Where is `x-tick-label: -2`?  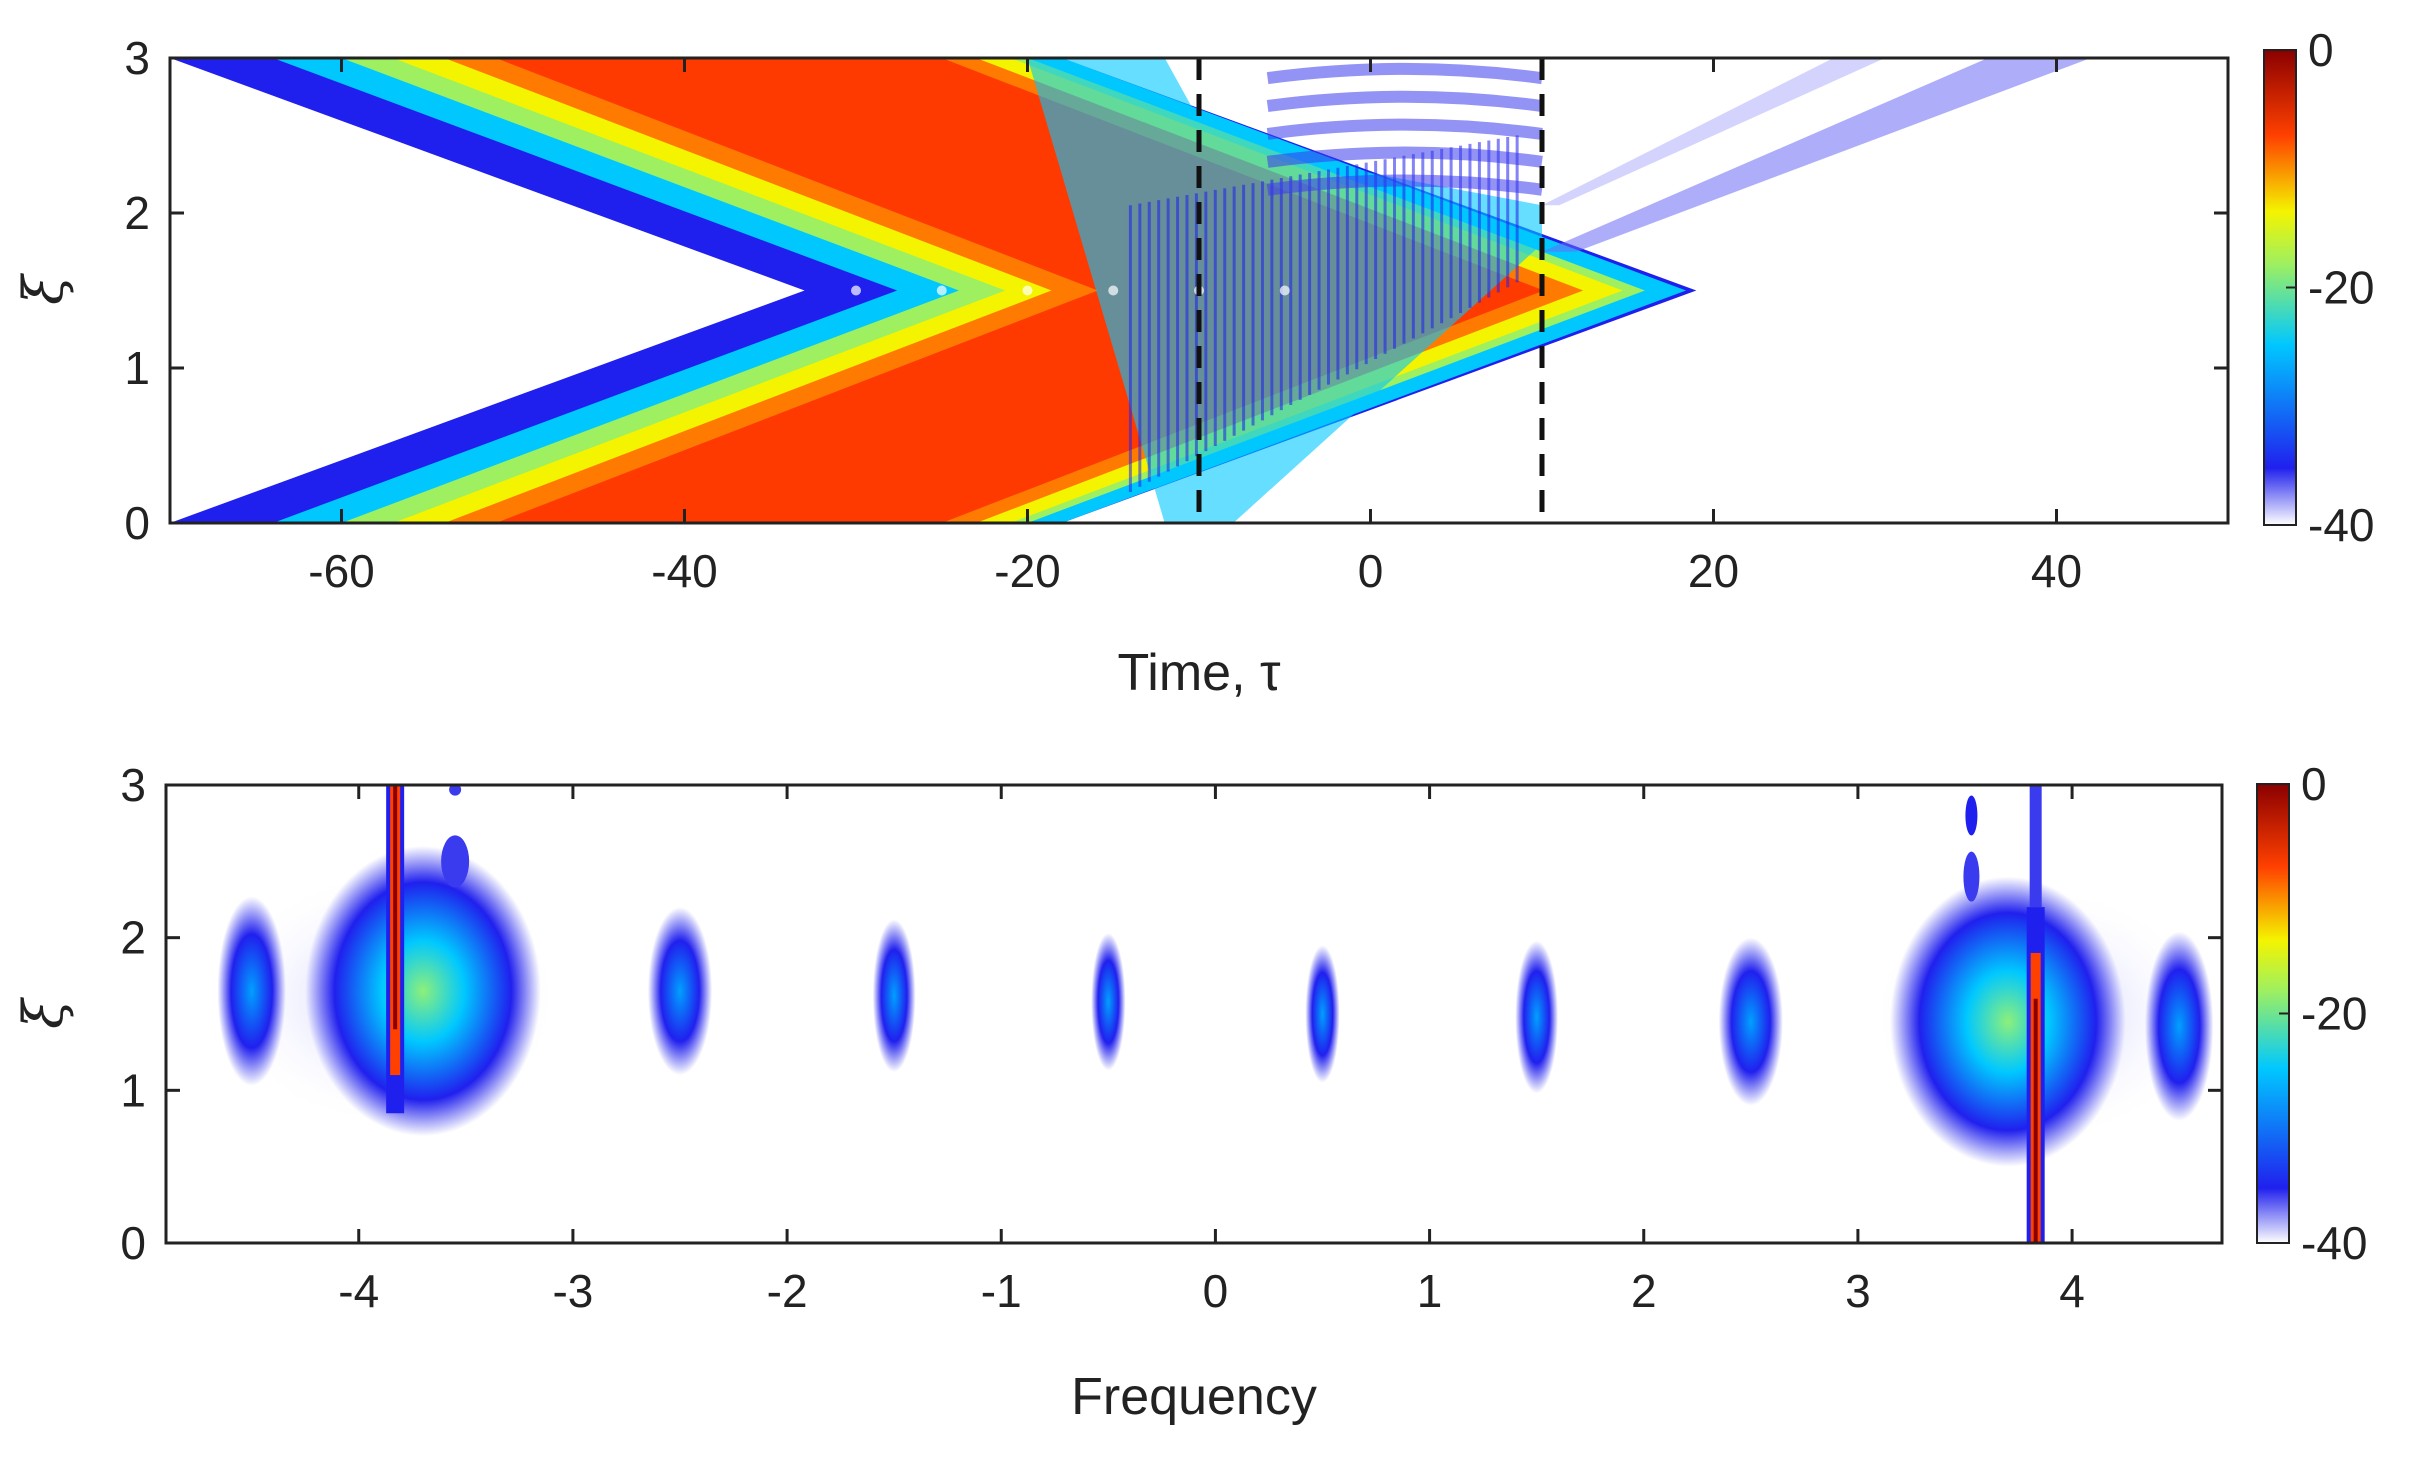 x-tick-label: -2 is located at coordinates (787, 1291).